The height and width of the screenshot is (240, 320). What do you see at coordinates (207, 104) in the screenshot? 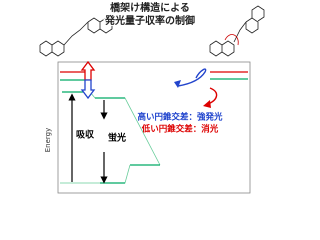
I see `red-arrow-head` at bounding box center [207, 104].